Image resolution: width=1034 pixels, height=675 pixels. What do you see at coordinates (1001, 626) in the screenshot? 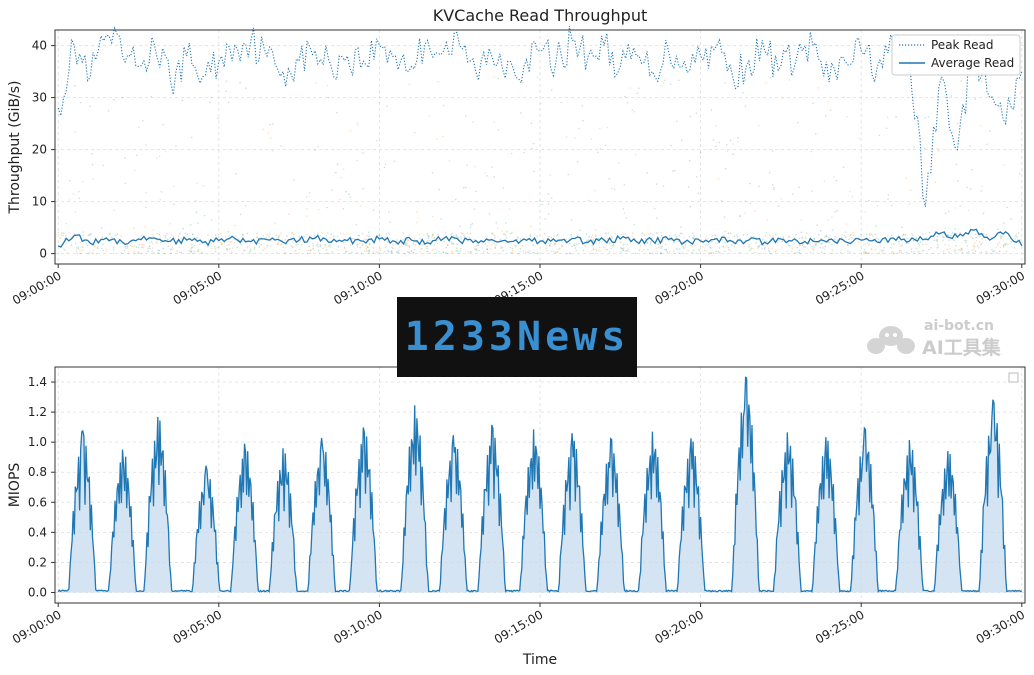
I see `x-tick-label: 09:30:00` at bounding box center [1001, 626].